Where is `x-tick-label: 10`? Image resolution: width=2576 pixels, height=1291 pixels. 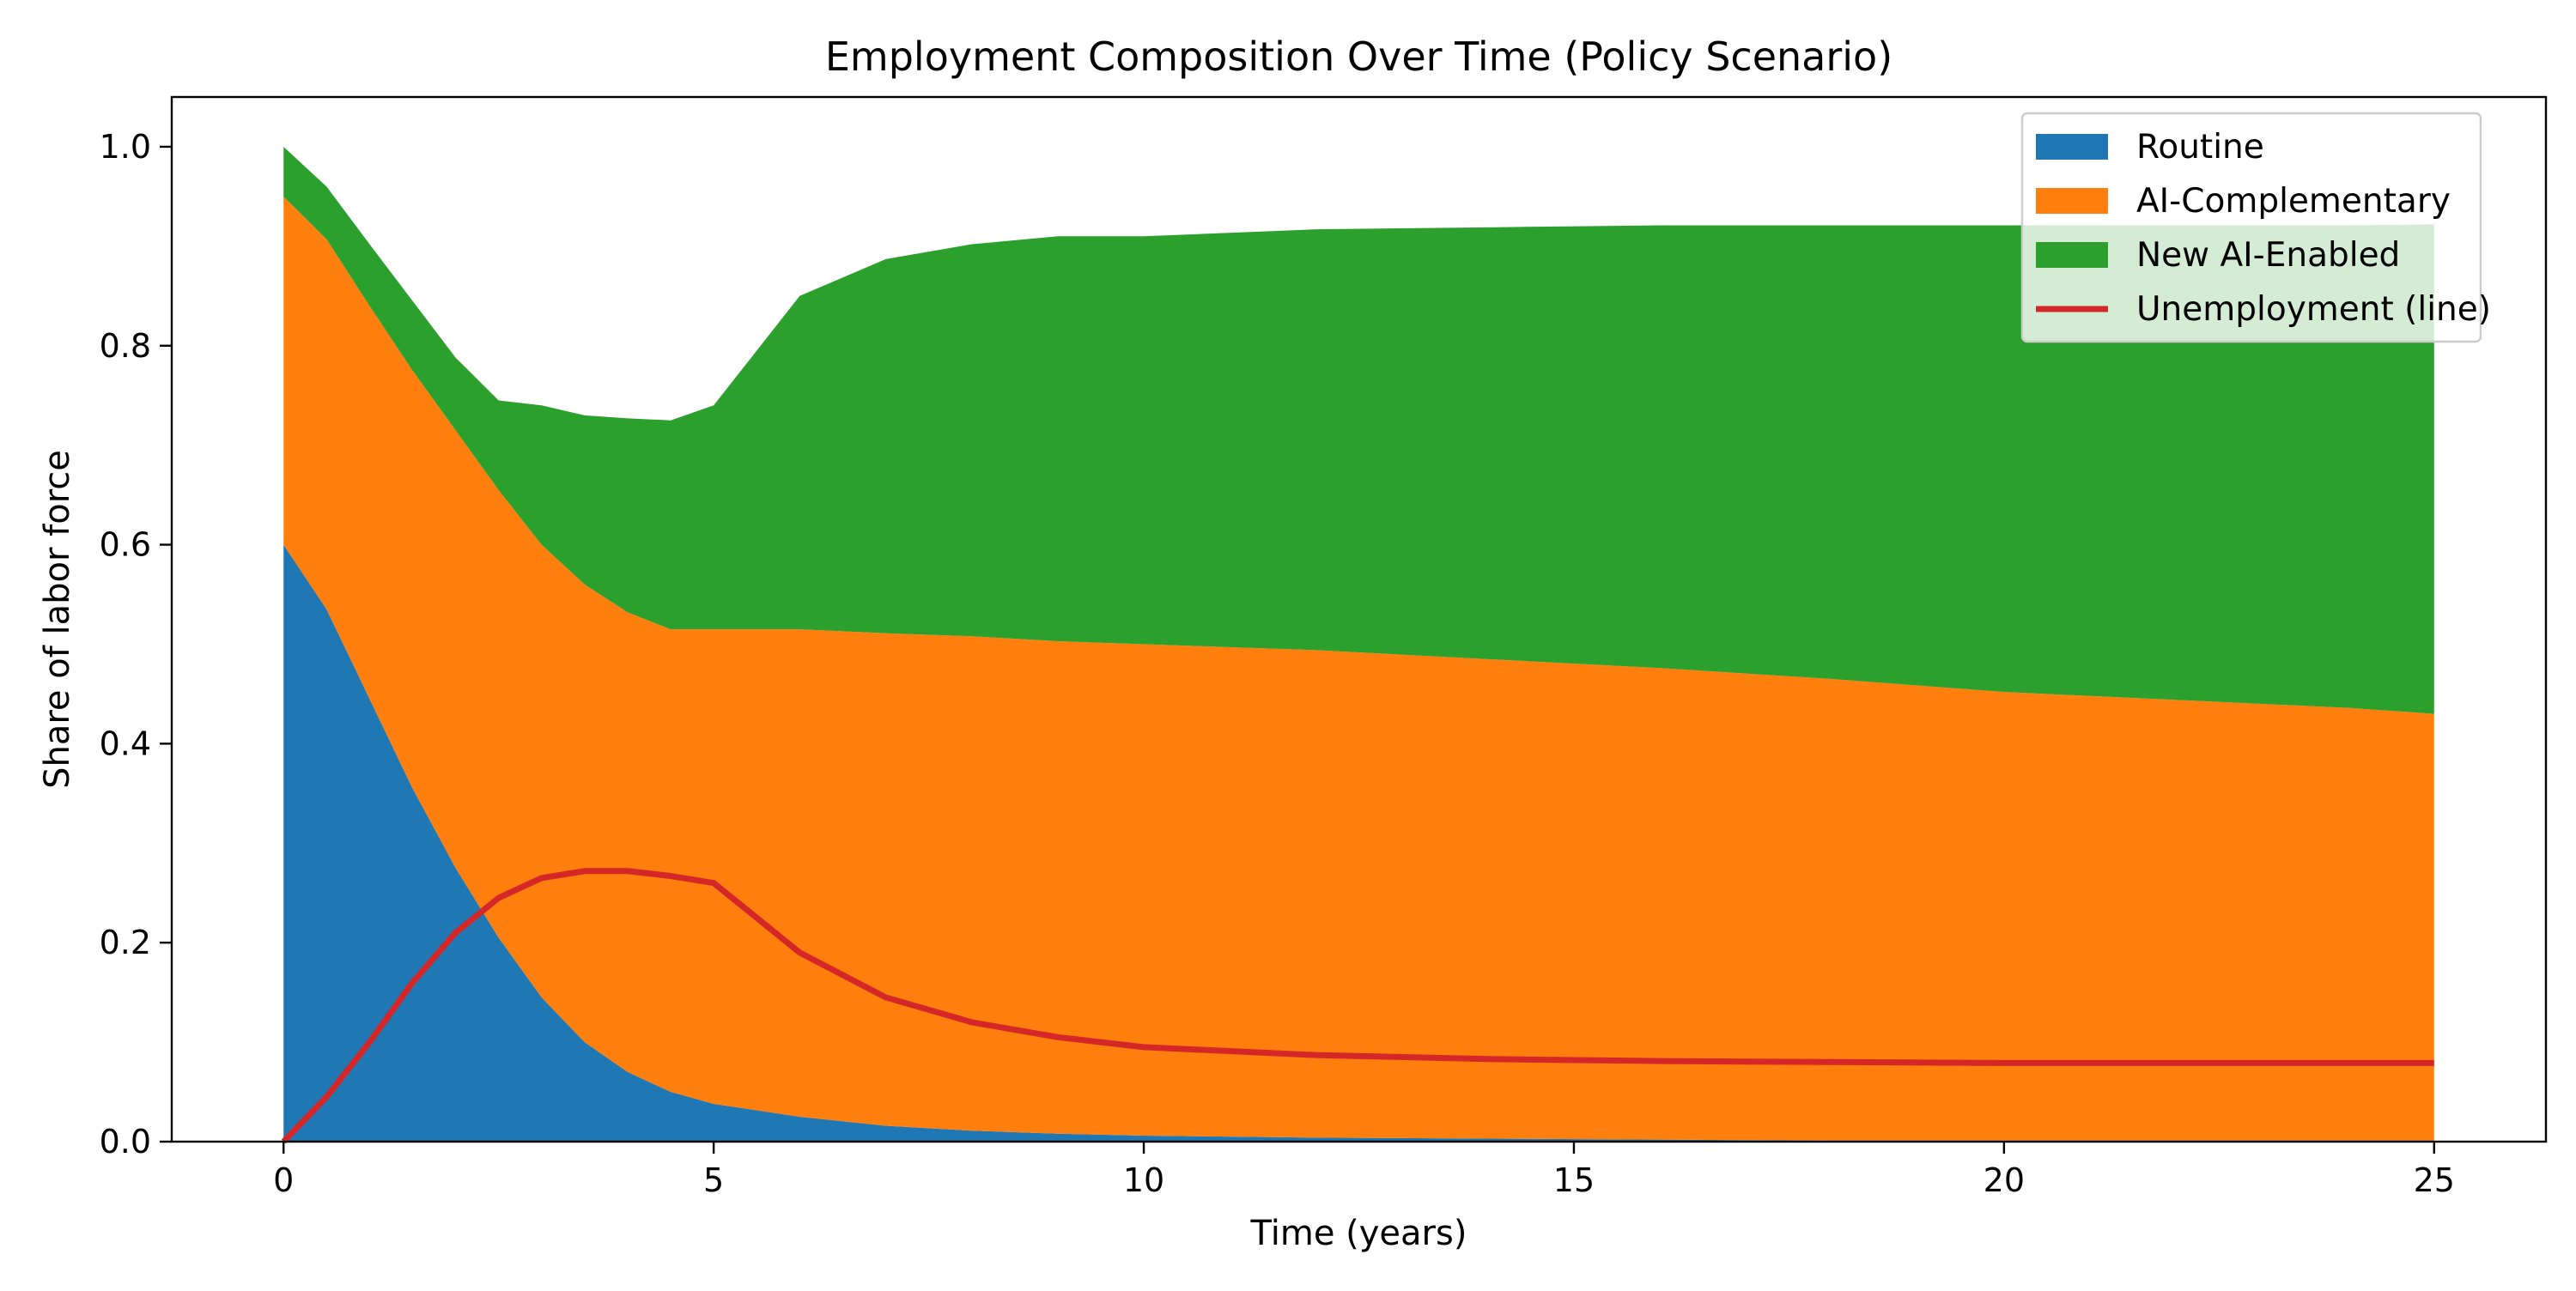 x-tick-label: 10 is located at coordinates (1144, 1180).